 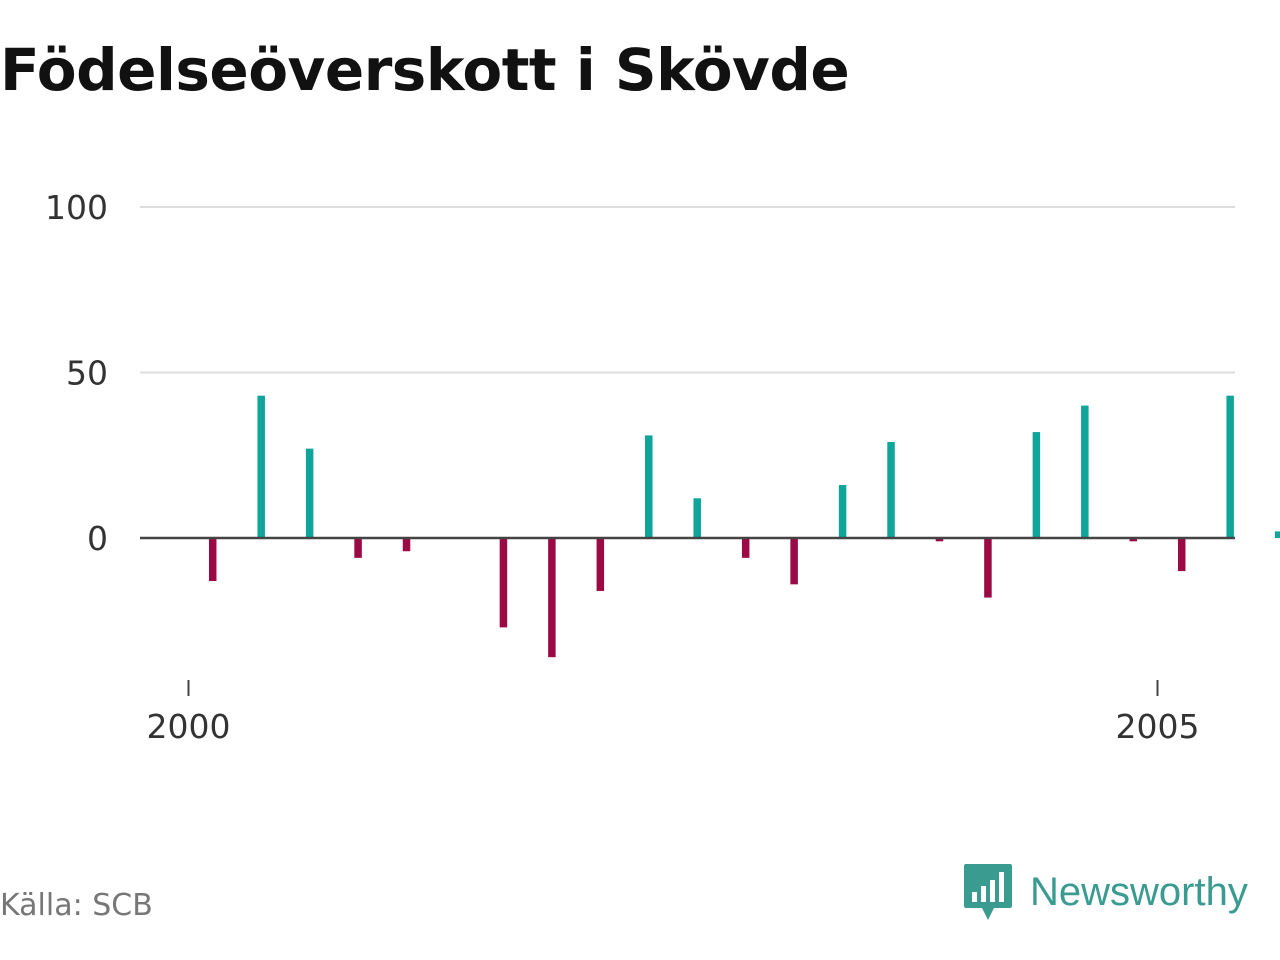 What do you see at coordinates (87, 373) in the screenshot?
I see `y-tick-label: 50` at bounding box center [87, 373].